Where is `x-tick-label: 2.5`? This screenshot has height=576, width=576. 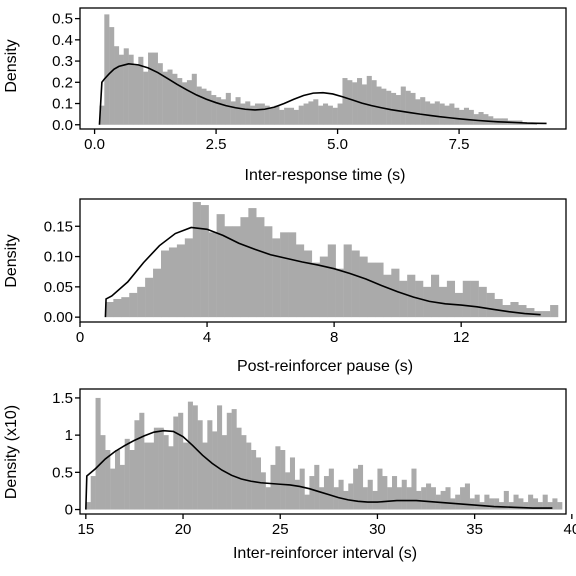
x-tick-label: 2.5 is located at coordinates (216, 144).